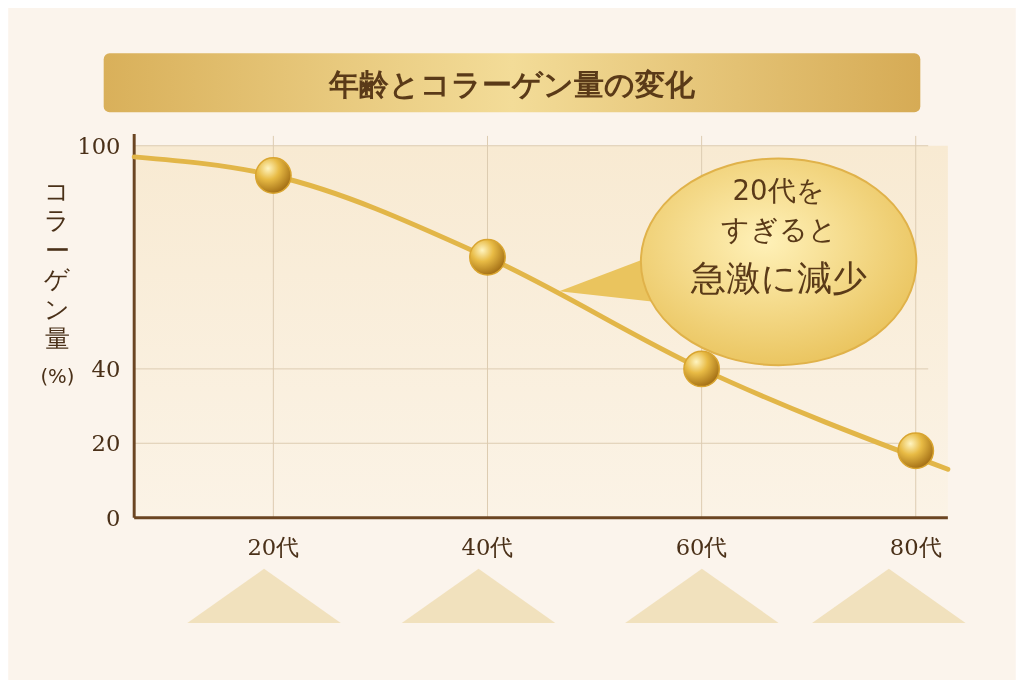 Image resolution: width=1024 pixels, height=683 pixels. I want to click on x-tick-label: 80代, so click(915, 547).